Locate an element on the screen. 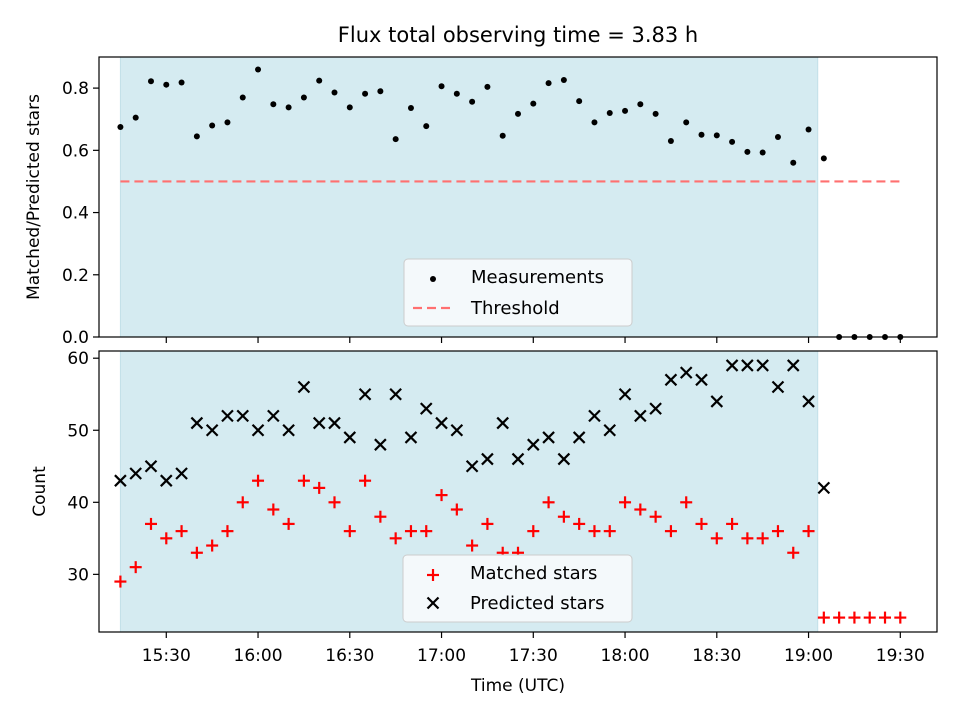  x-tick-label: 16:00 is located at coordinates (258, 656).